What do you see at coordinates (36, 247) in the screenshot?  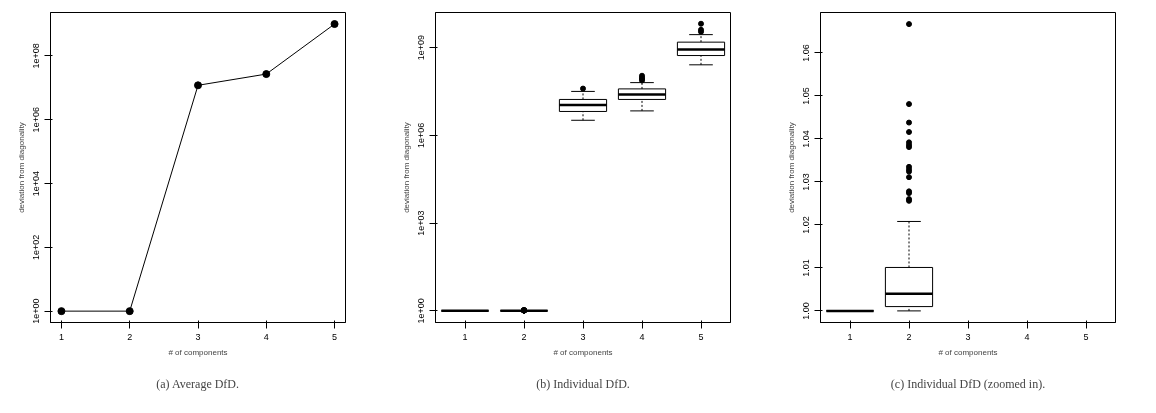 I see `y-tick-label: 1e+02` at bounding box center [36, 247].